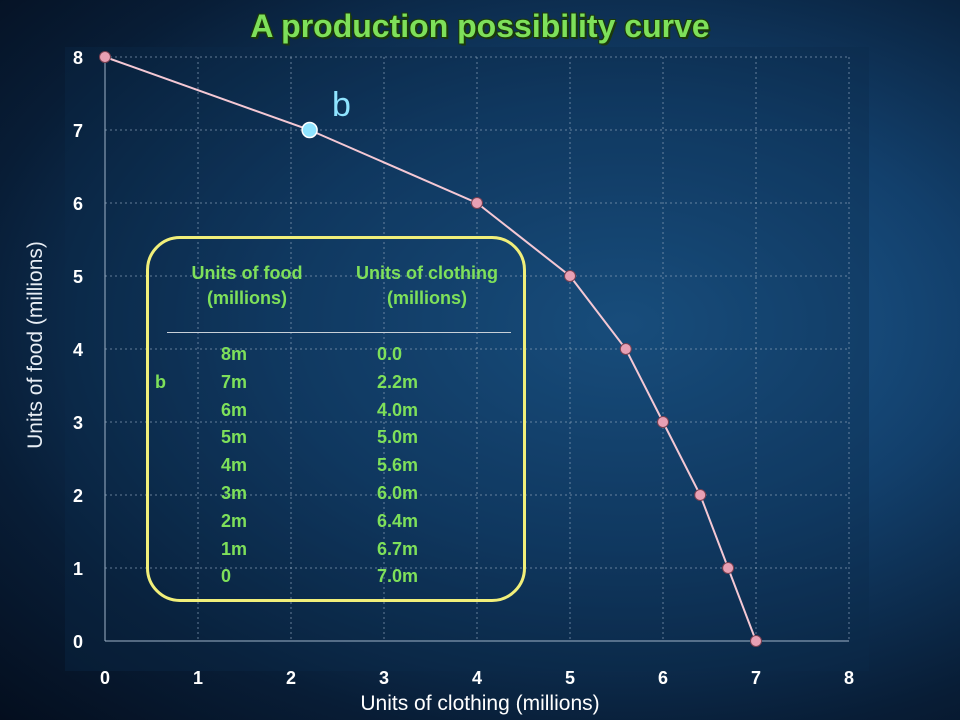 The image size is (960, 720). Describe the element at coordinates (477, 678) in the screenshot. I see `x-tick-label: 4` at that location.